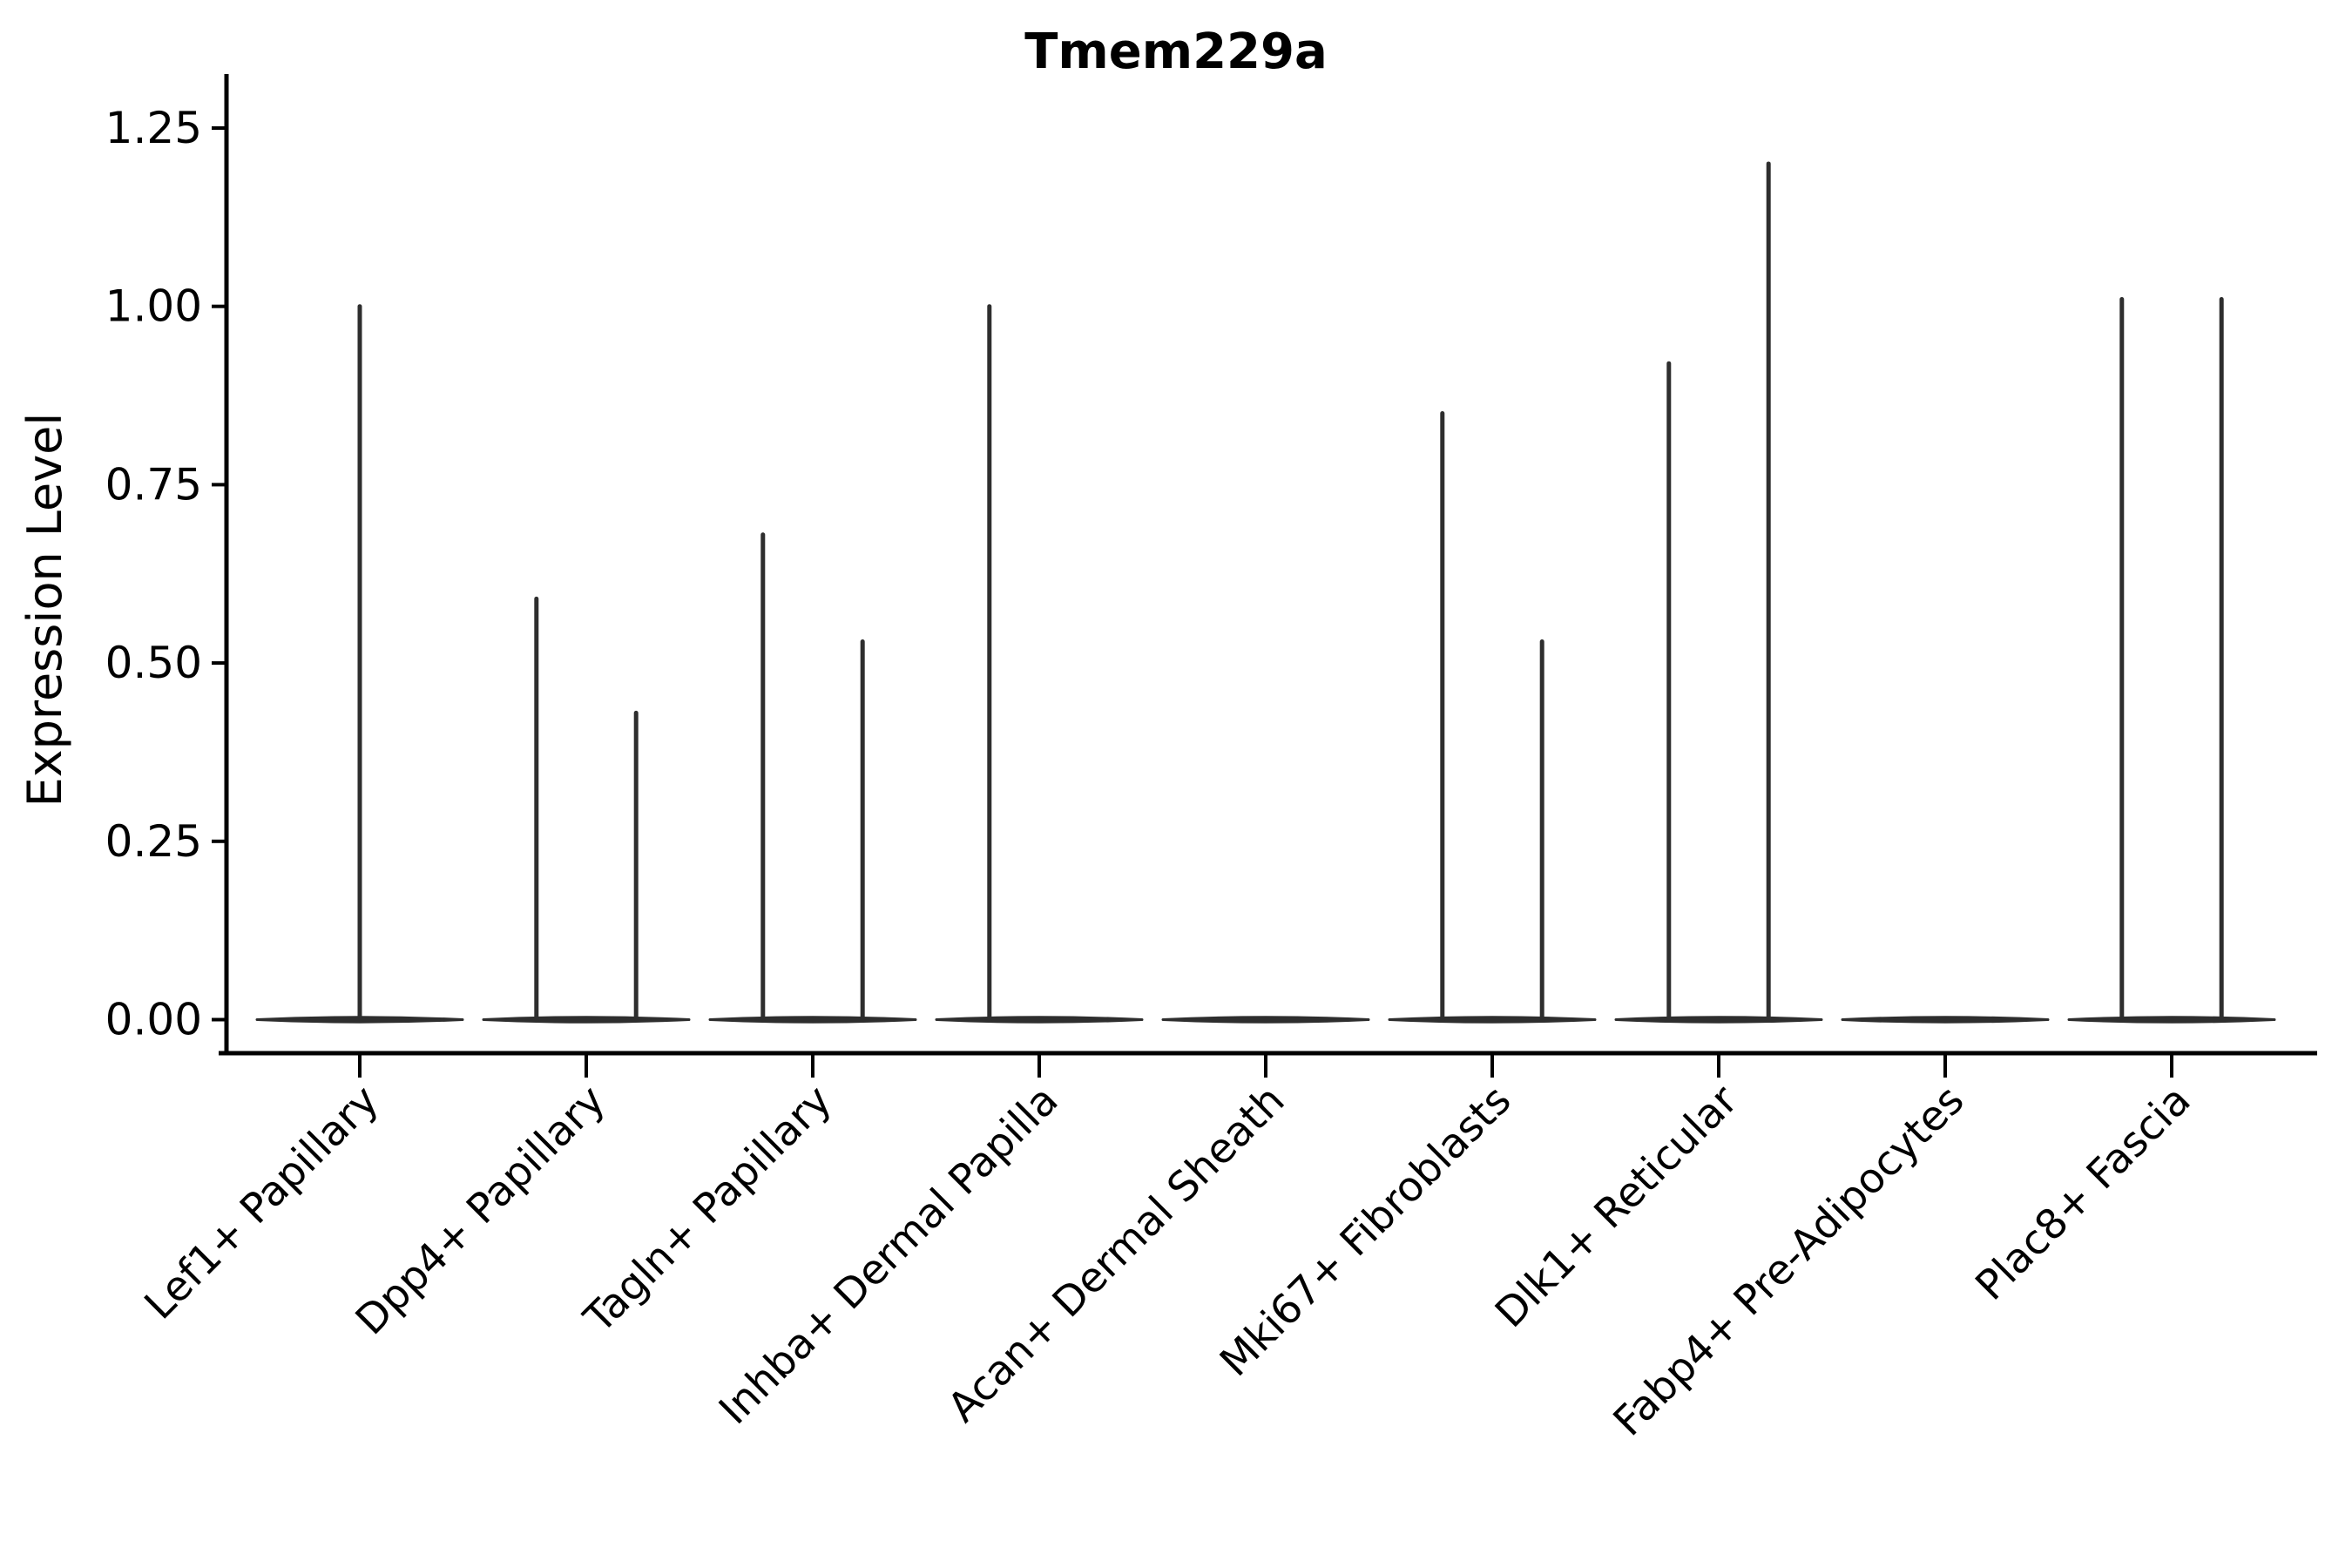 Image resolution: width=2352 pixels, height=1568 pixels. Describe the element at coordinates (153, 485) in the screenshot. I see `y-tick-label: 0.75` at that location.